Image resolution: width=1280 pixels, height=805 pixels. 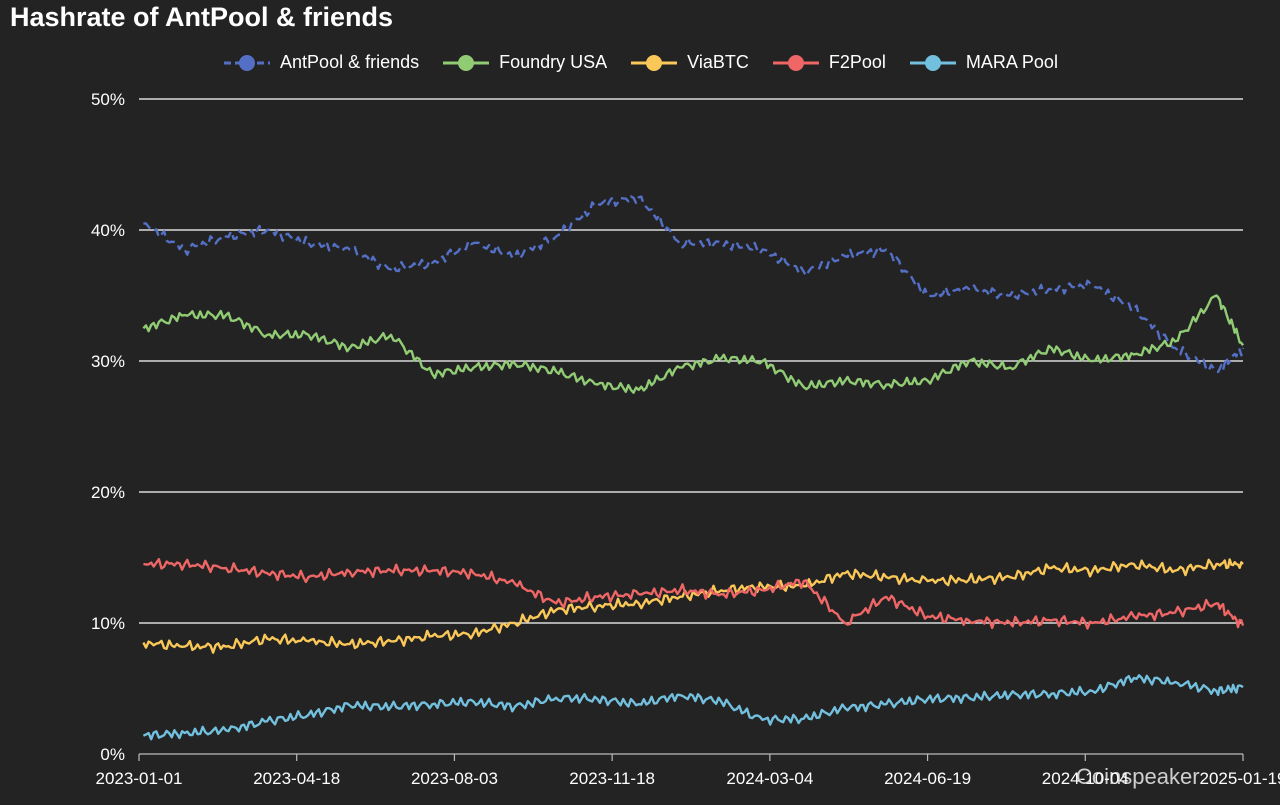 I want to click on legend-item: AntPool & friends, so click(x=320, y=62).